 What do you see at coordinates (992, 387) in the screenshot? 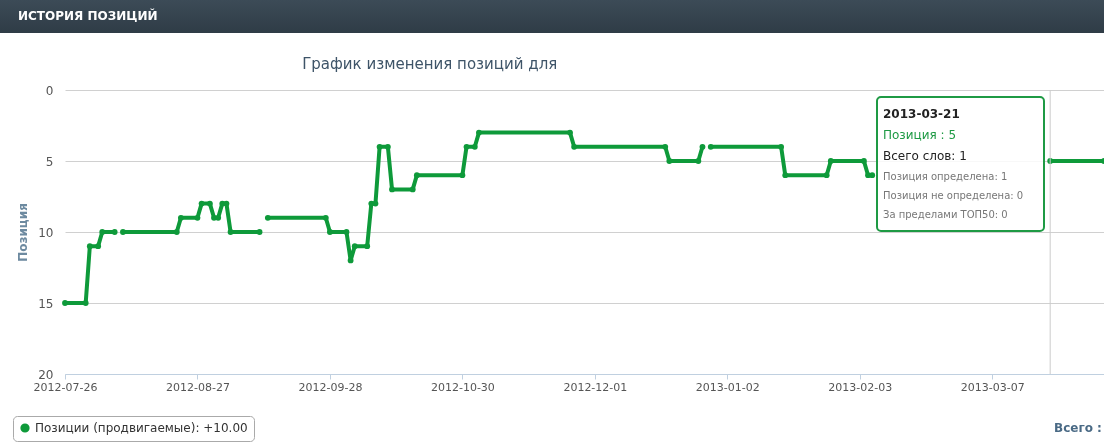
I see `x-tick-label: 2013-03-07` at bounding box center [992, 387].